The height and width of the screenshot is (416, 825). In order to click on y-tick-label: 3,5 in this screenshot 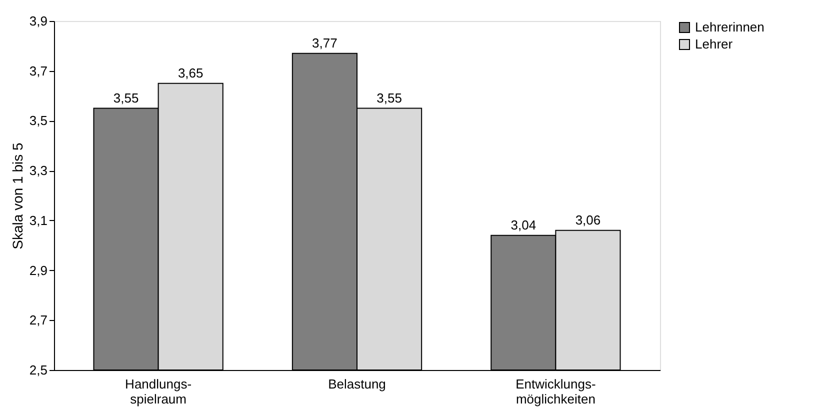, I will do `click(38, 120)`.